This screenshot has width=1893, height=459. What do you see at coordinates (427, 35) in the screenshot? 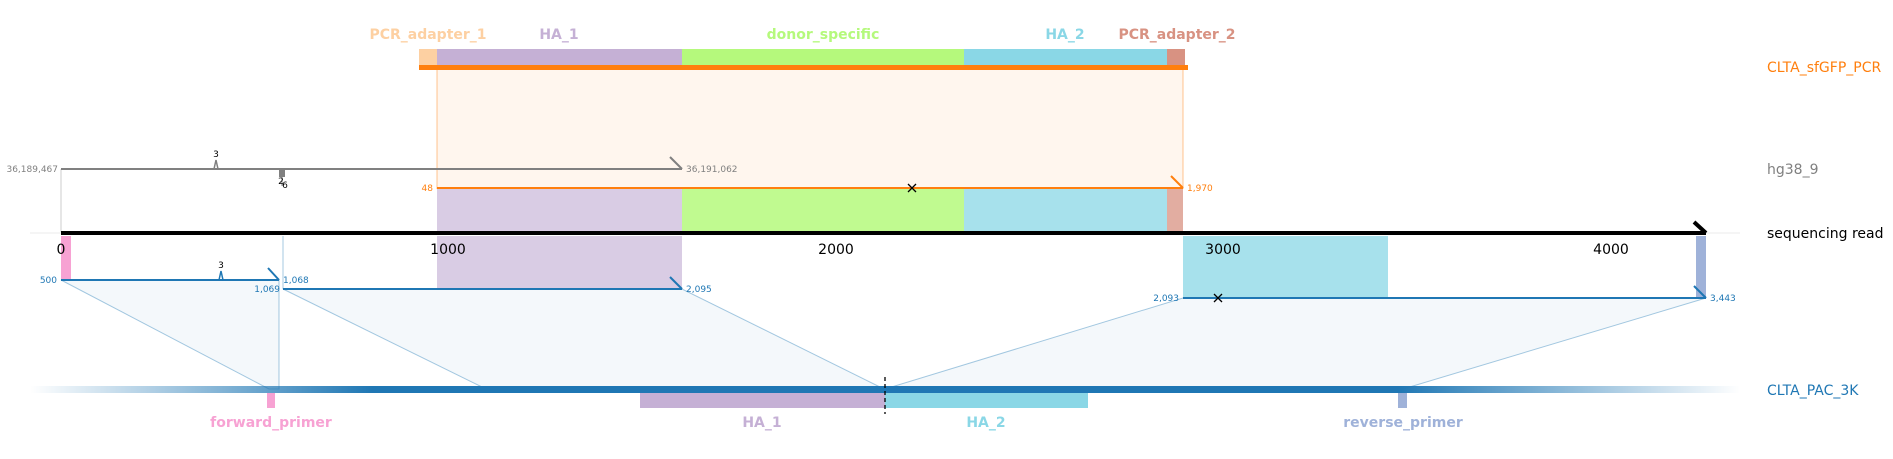
I see `pcr-feature-label-adapter1: PCR_adapter_1` at bounding box center [427, 35].